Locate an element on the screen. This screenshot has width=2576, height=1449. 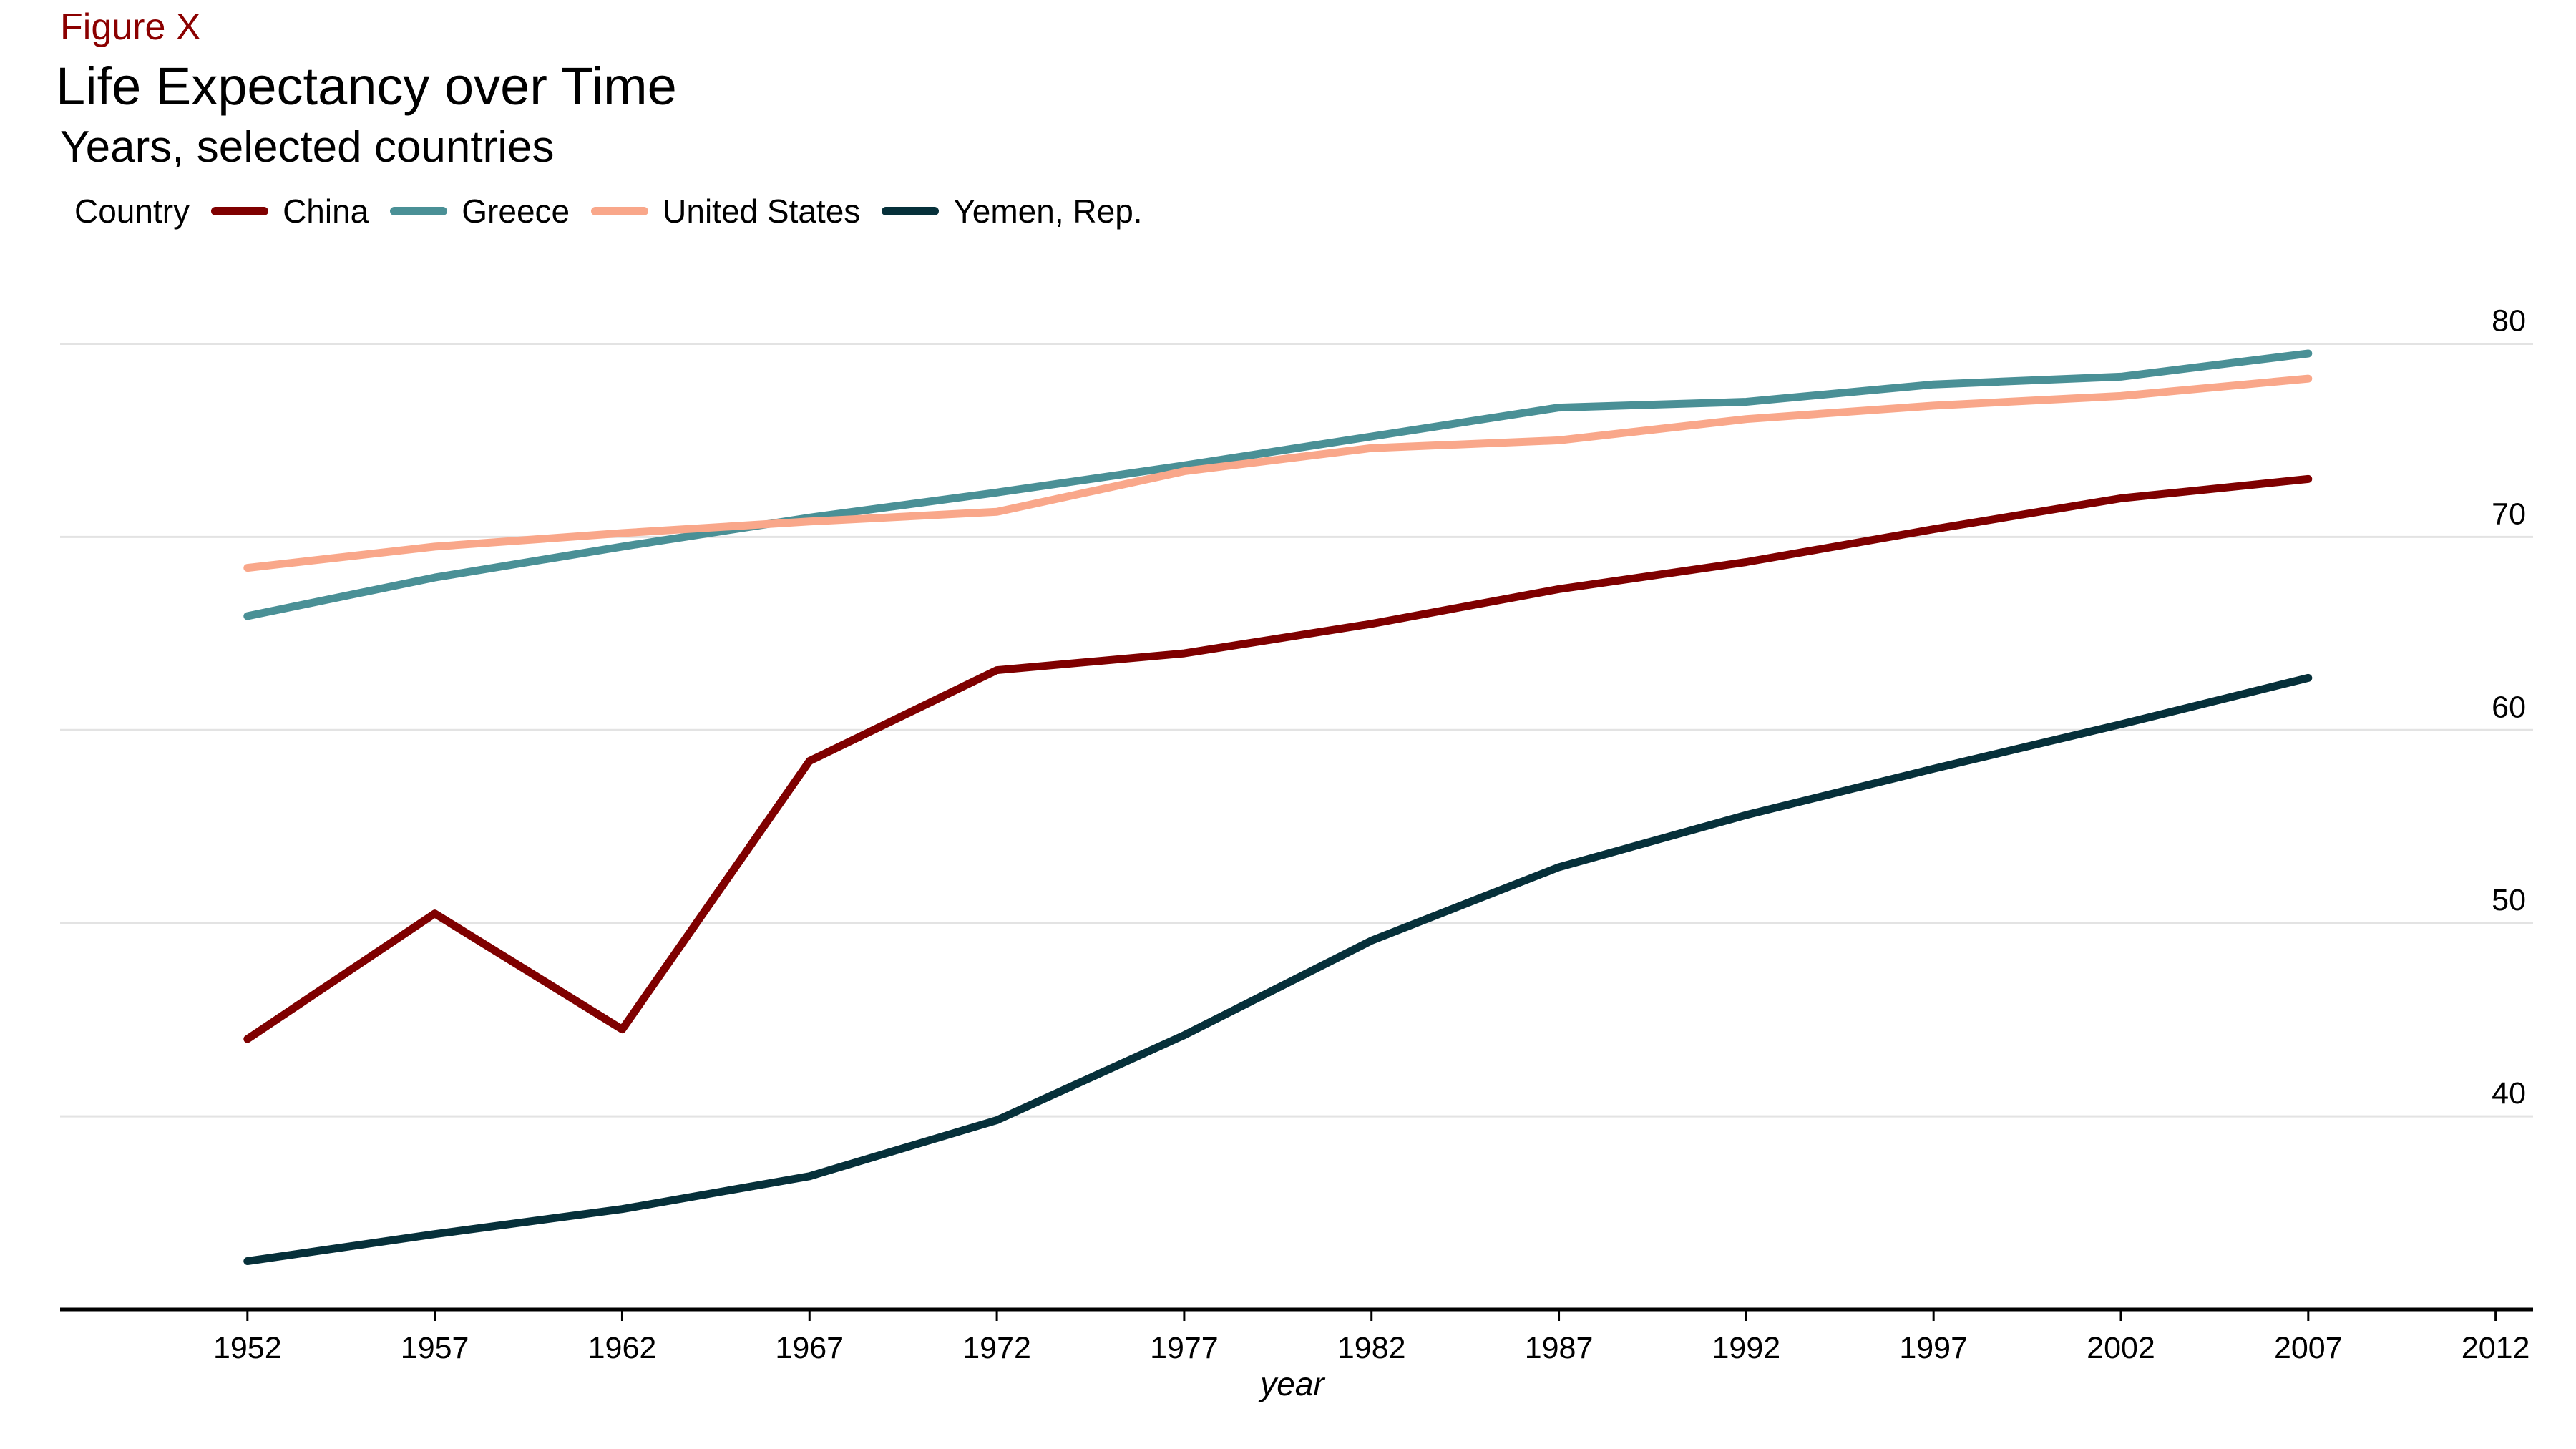
legend-item-china: China is located at coordinates (290, 211).